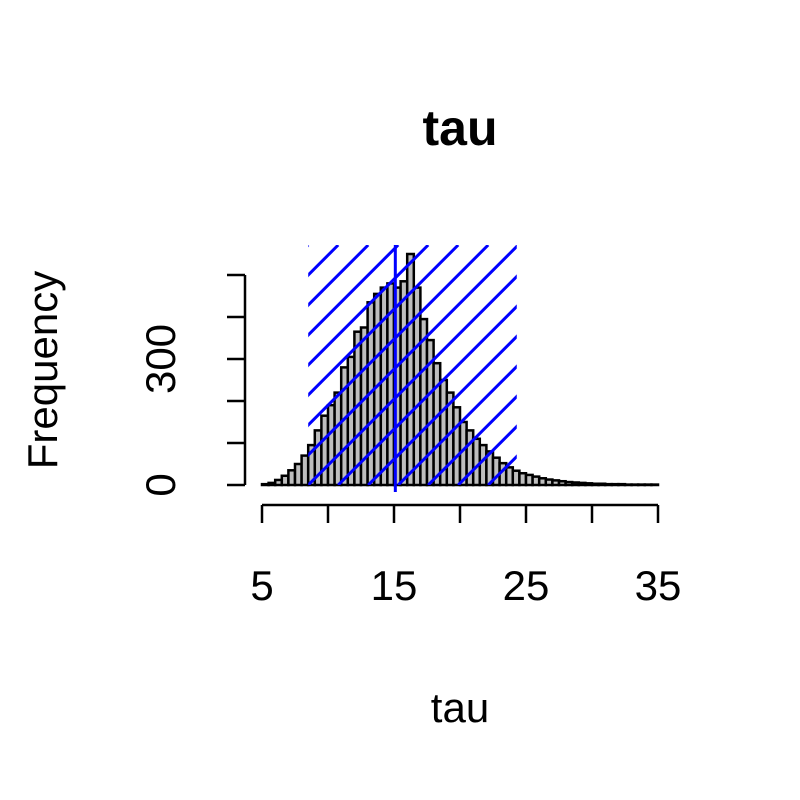  What do you see at coordinates (192, 385) in the screenshot?
I see `y-axis: 0 300` at bounding box center [192, 385].